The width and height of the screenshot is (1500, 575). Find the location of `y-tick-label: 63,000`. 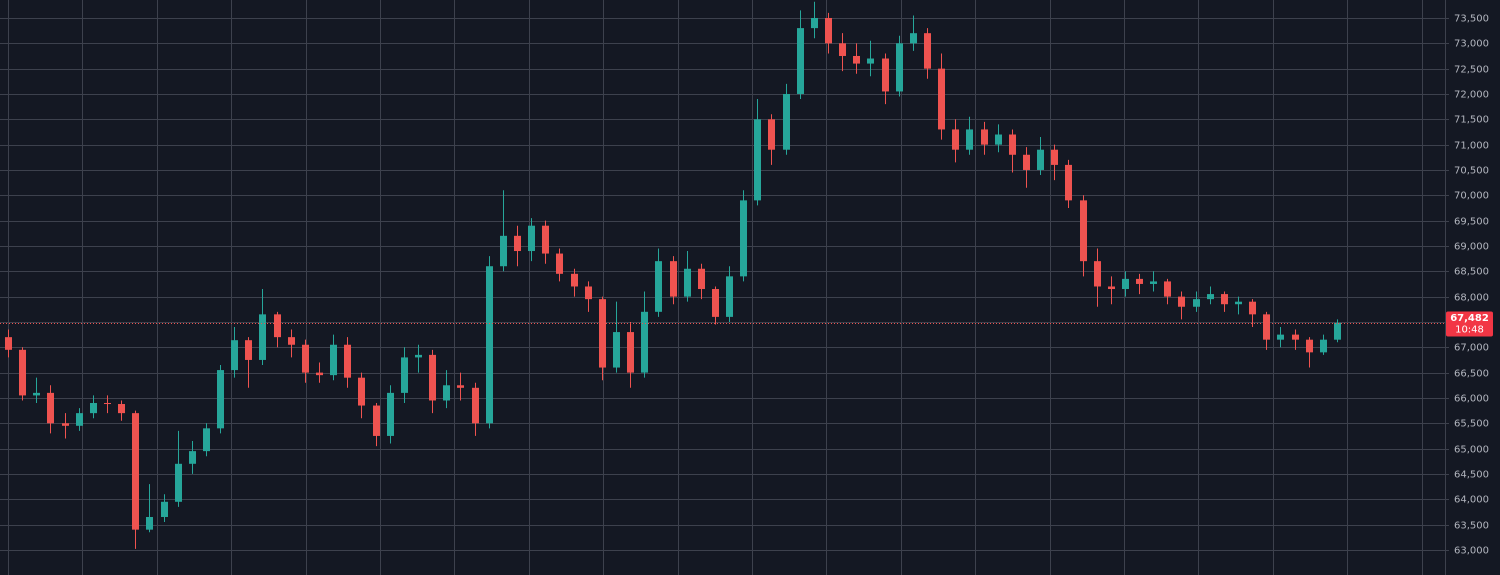

y-tick-label: 63,000 is located at coordinates (1471, 551).